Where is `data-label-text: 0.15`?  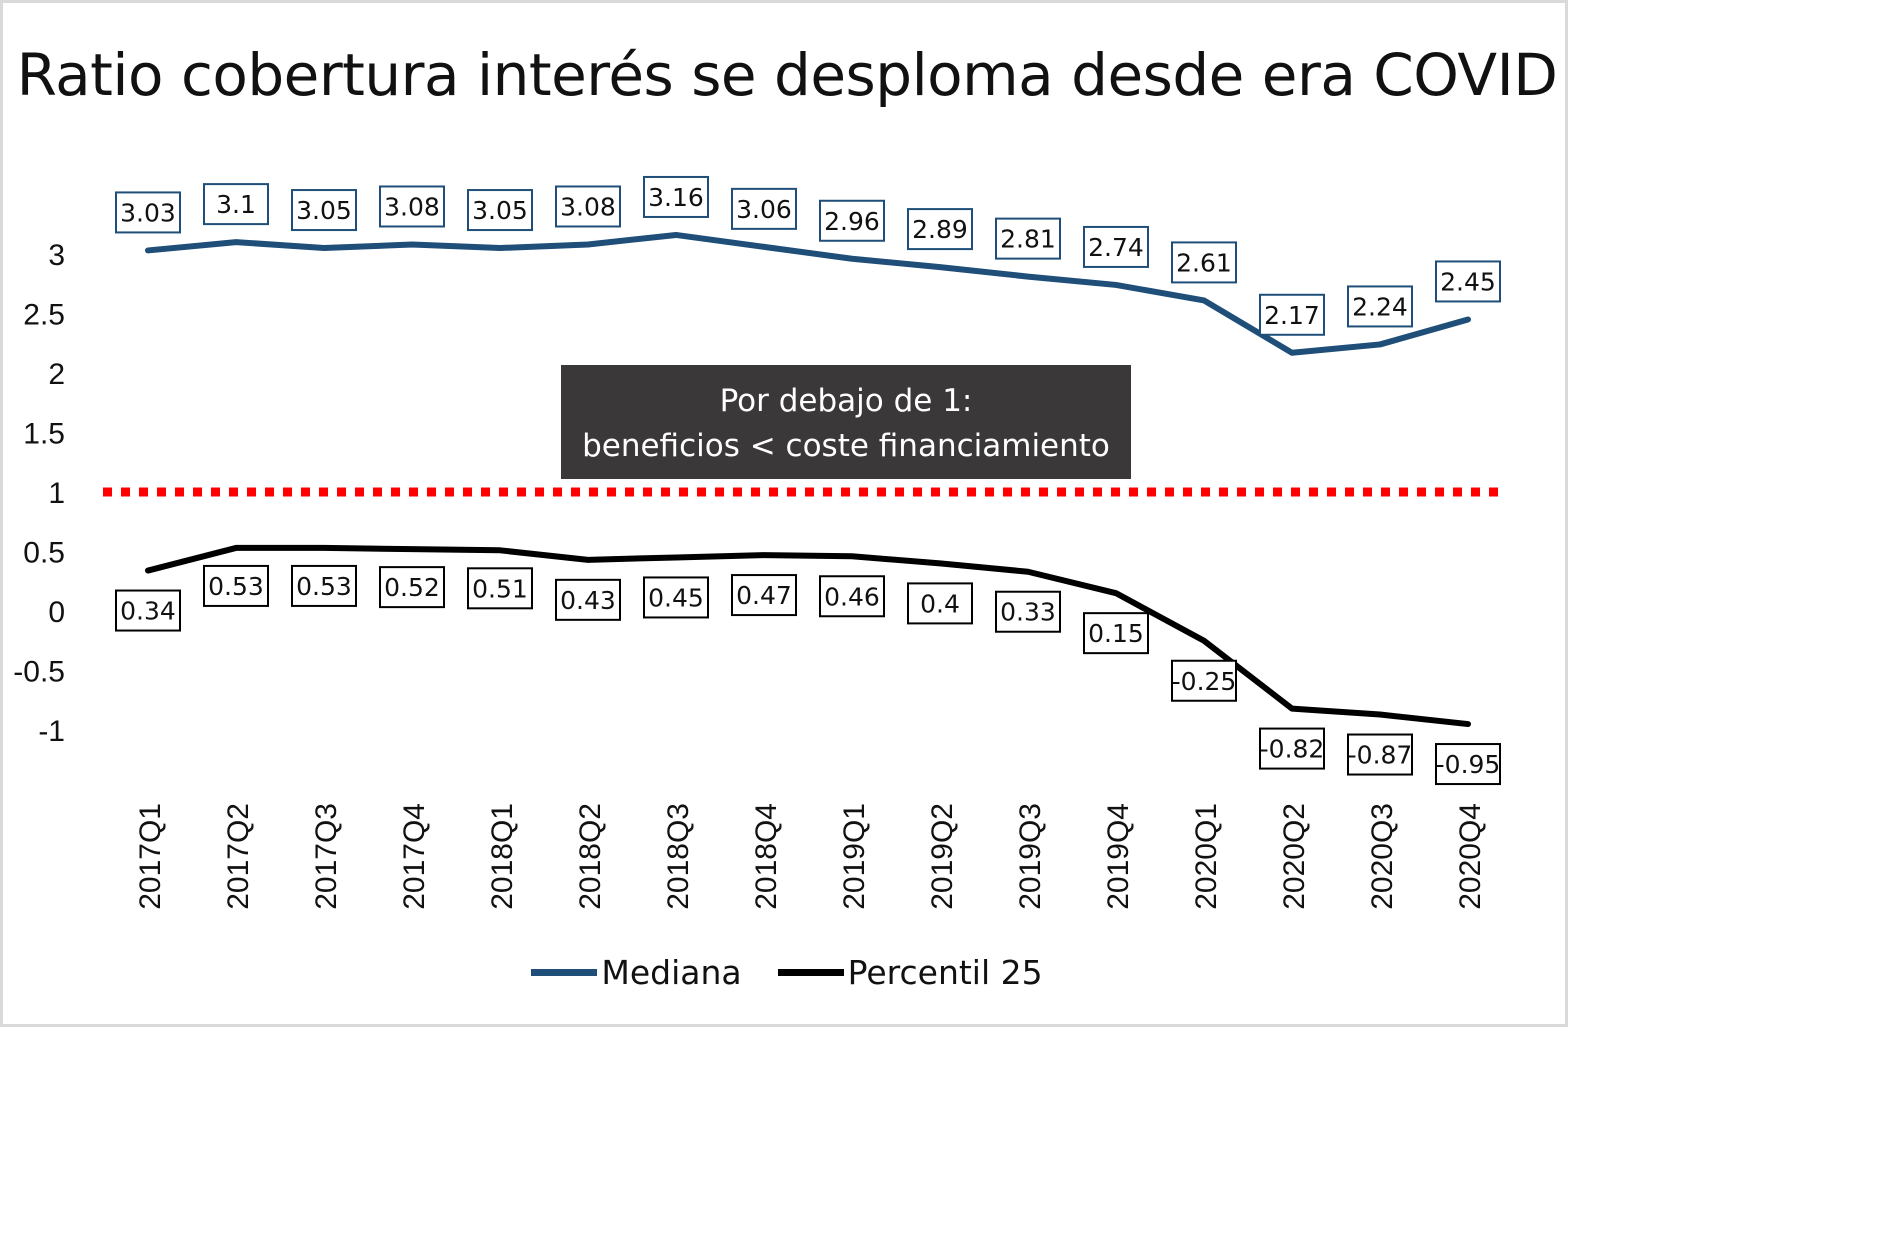
data-label-text: 0.15 is located at coordinates (1116, 633).